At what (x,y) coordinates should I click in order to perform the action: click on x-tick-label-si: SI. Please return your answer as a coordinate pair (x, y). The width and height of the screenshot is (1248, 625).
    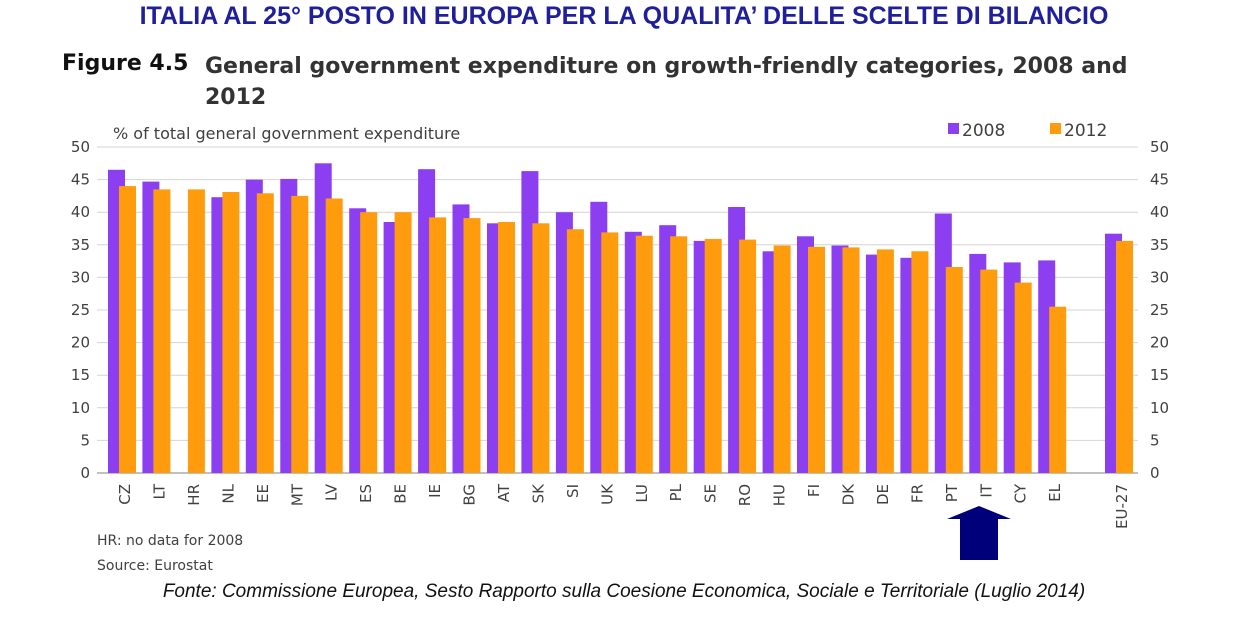
    Looking at the image, I should click on (573, 491).